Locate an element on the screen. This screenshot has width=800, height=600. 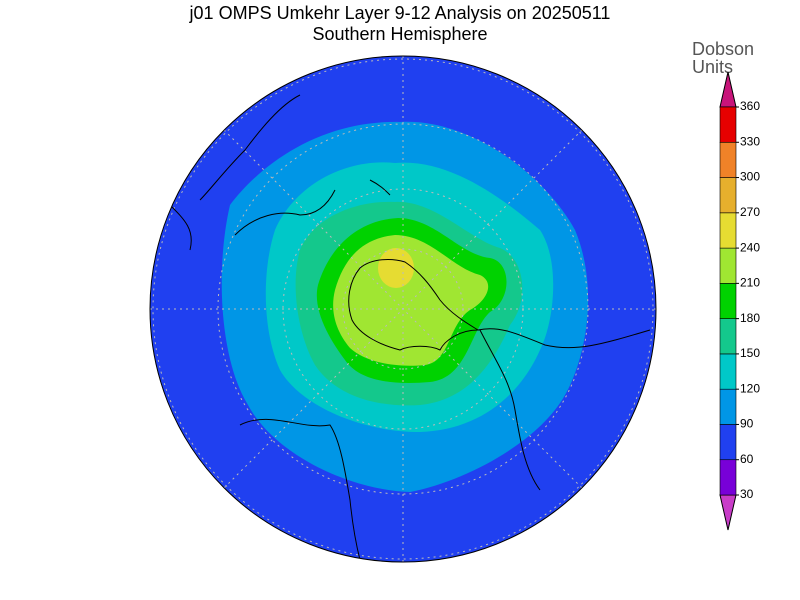
legend-title: Dobson is located at coordinates (723, 49).